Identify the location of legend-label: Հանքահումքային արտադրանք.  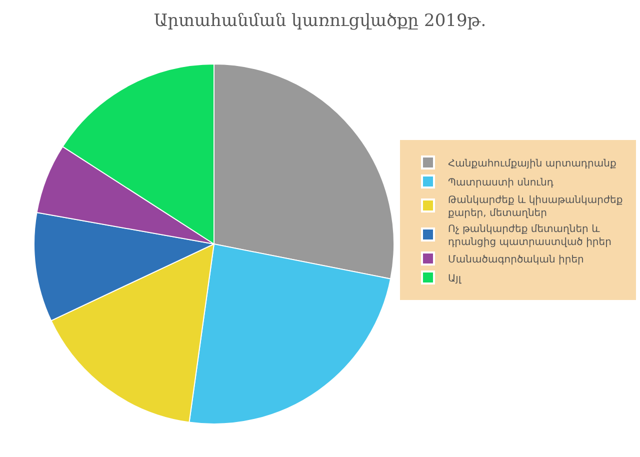
(532, 164).